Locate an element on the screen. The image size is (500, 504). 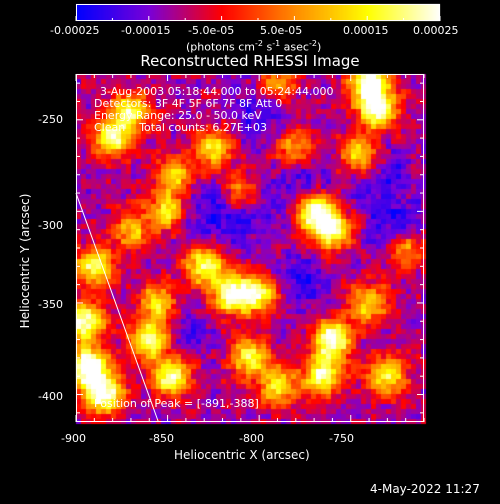
colorbar-tick: 5.0e-05 is located at coordinates (281, 30).